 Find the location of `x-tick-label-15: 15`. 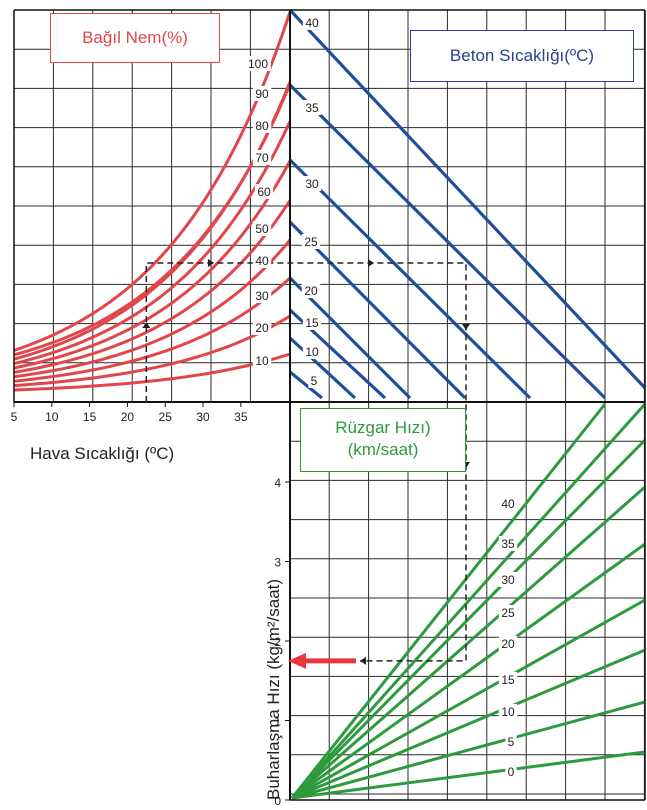

x-tick-label-15: 15 is located at coordinates (90, 417).